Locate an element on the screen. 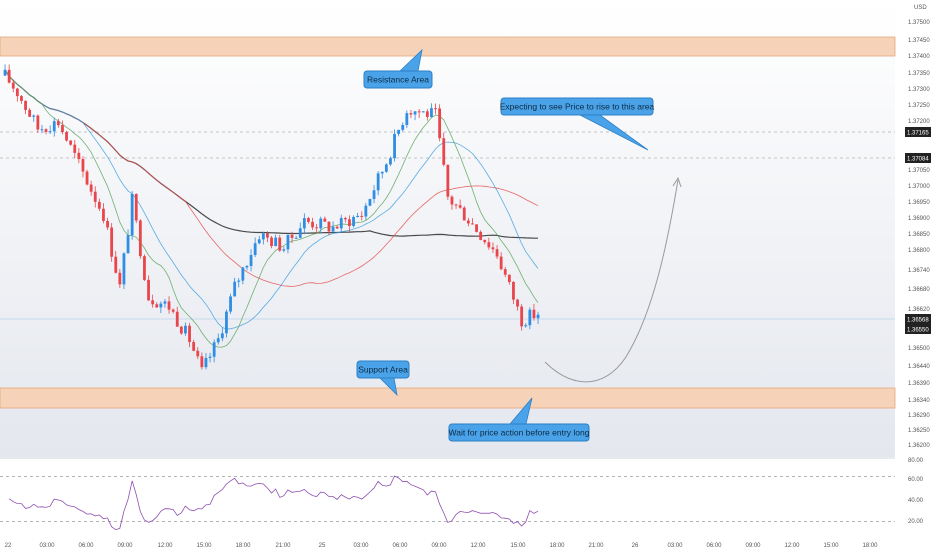  callout-text: Support Area is located at coordinates (383, 370).